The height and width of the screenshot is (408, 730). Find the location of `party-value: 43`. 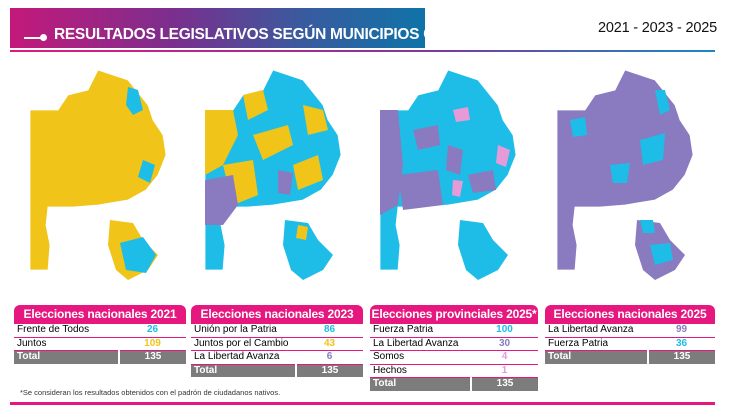

party-value: 43 is located at coordinates (329, 344).